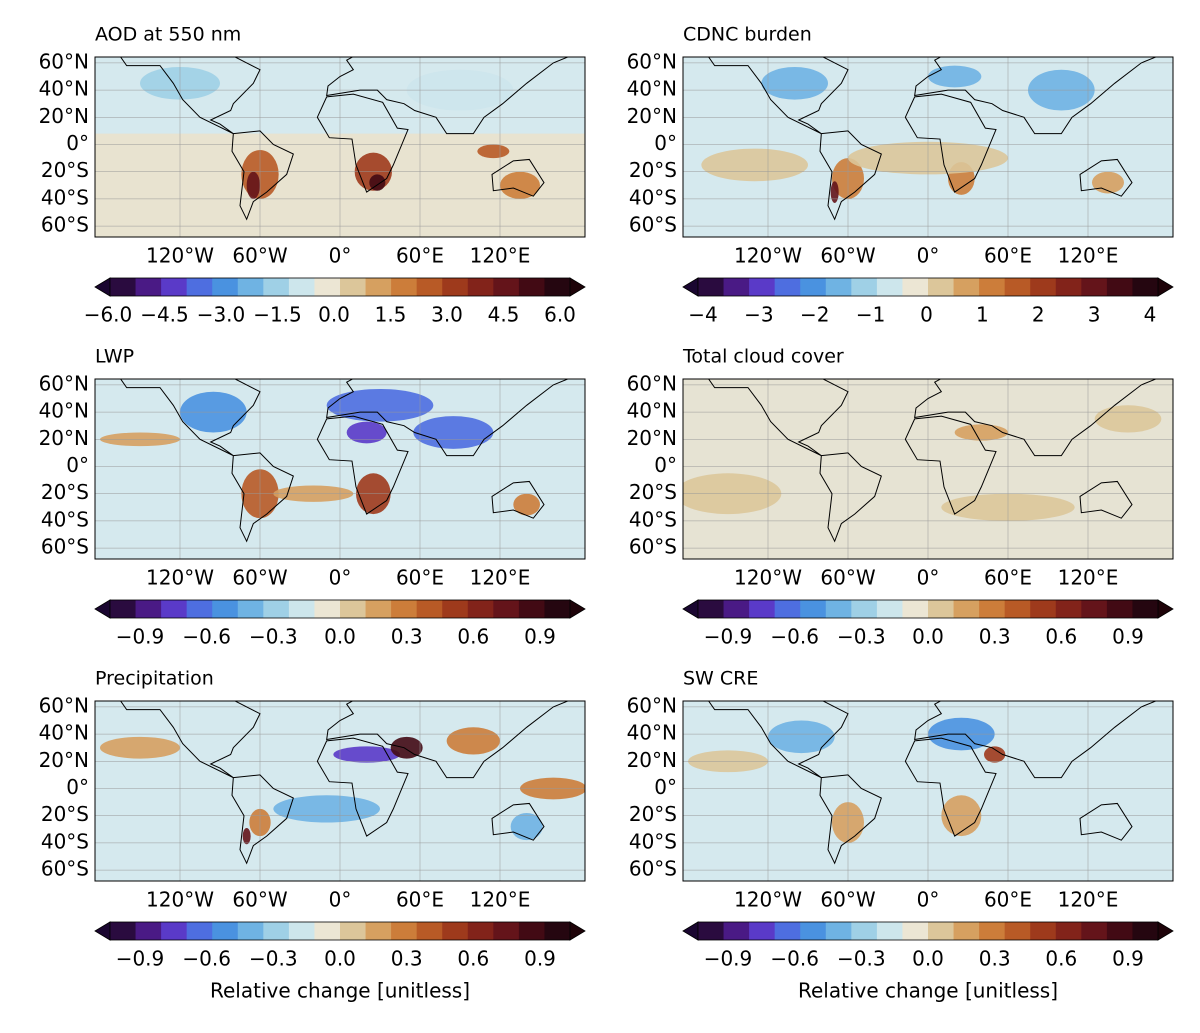  I want to click on colorbar-tick-label: 0.6, so click(1061, 637).